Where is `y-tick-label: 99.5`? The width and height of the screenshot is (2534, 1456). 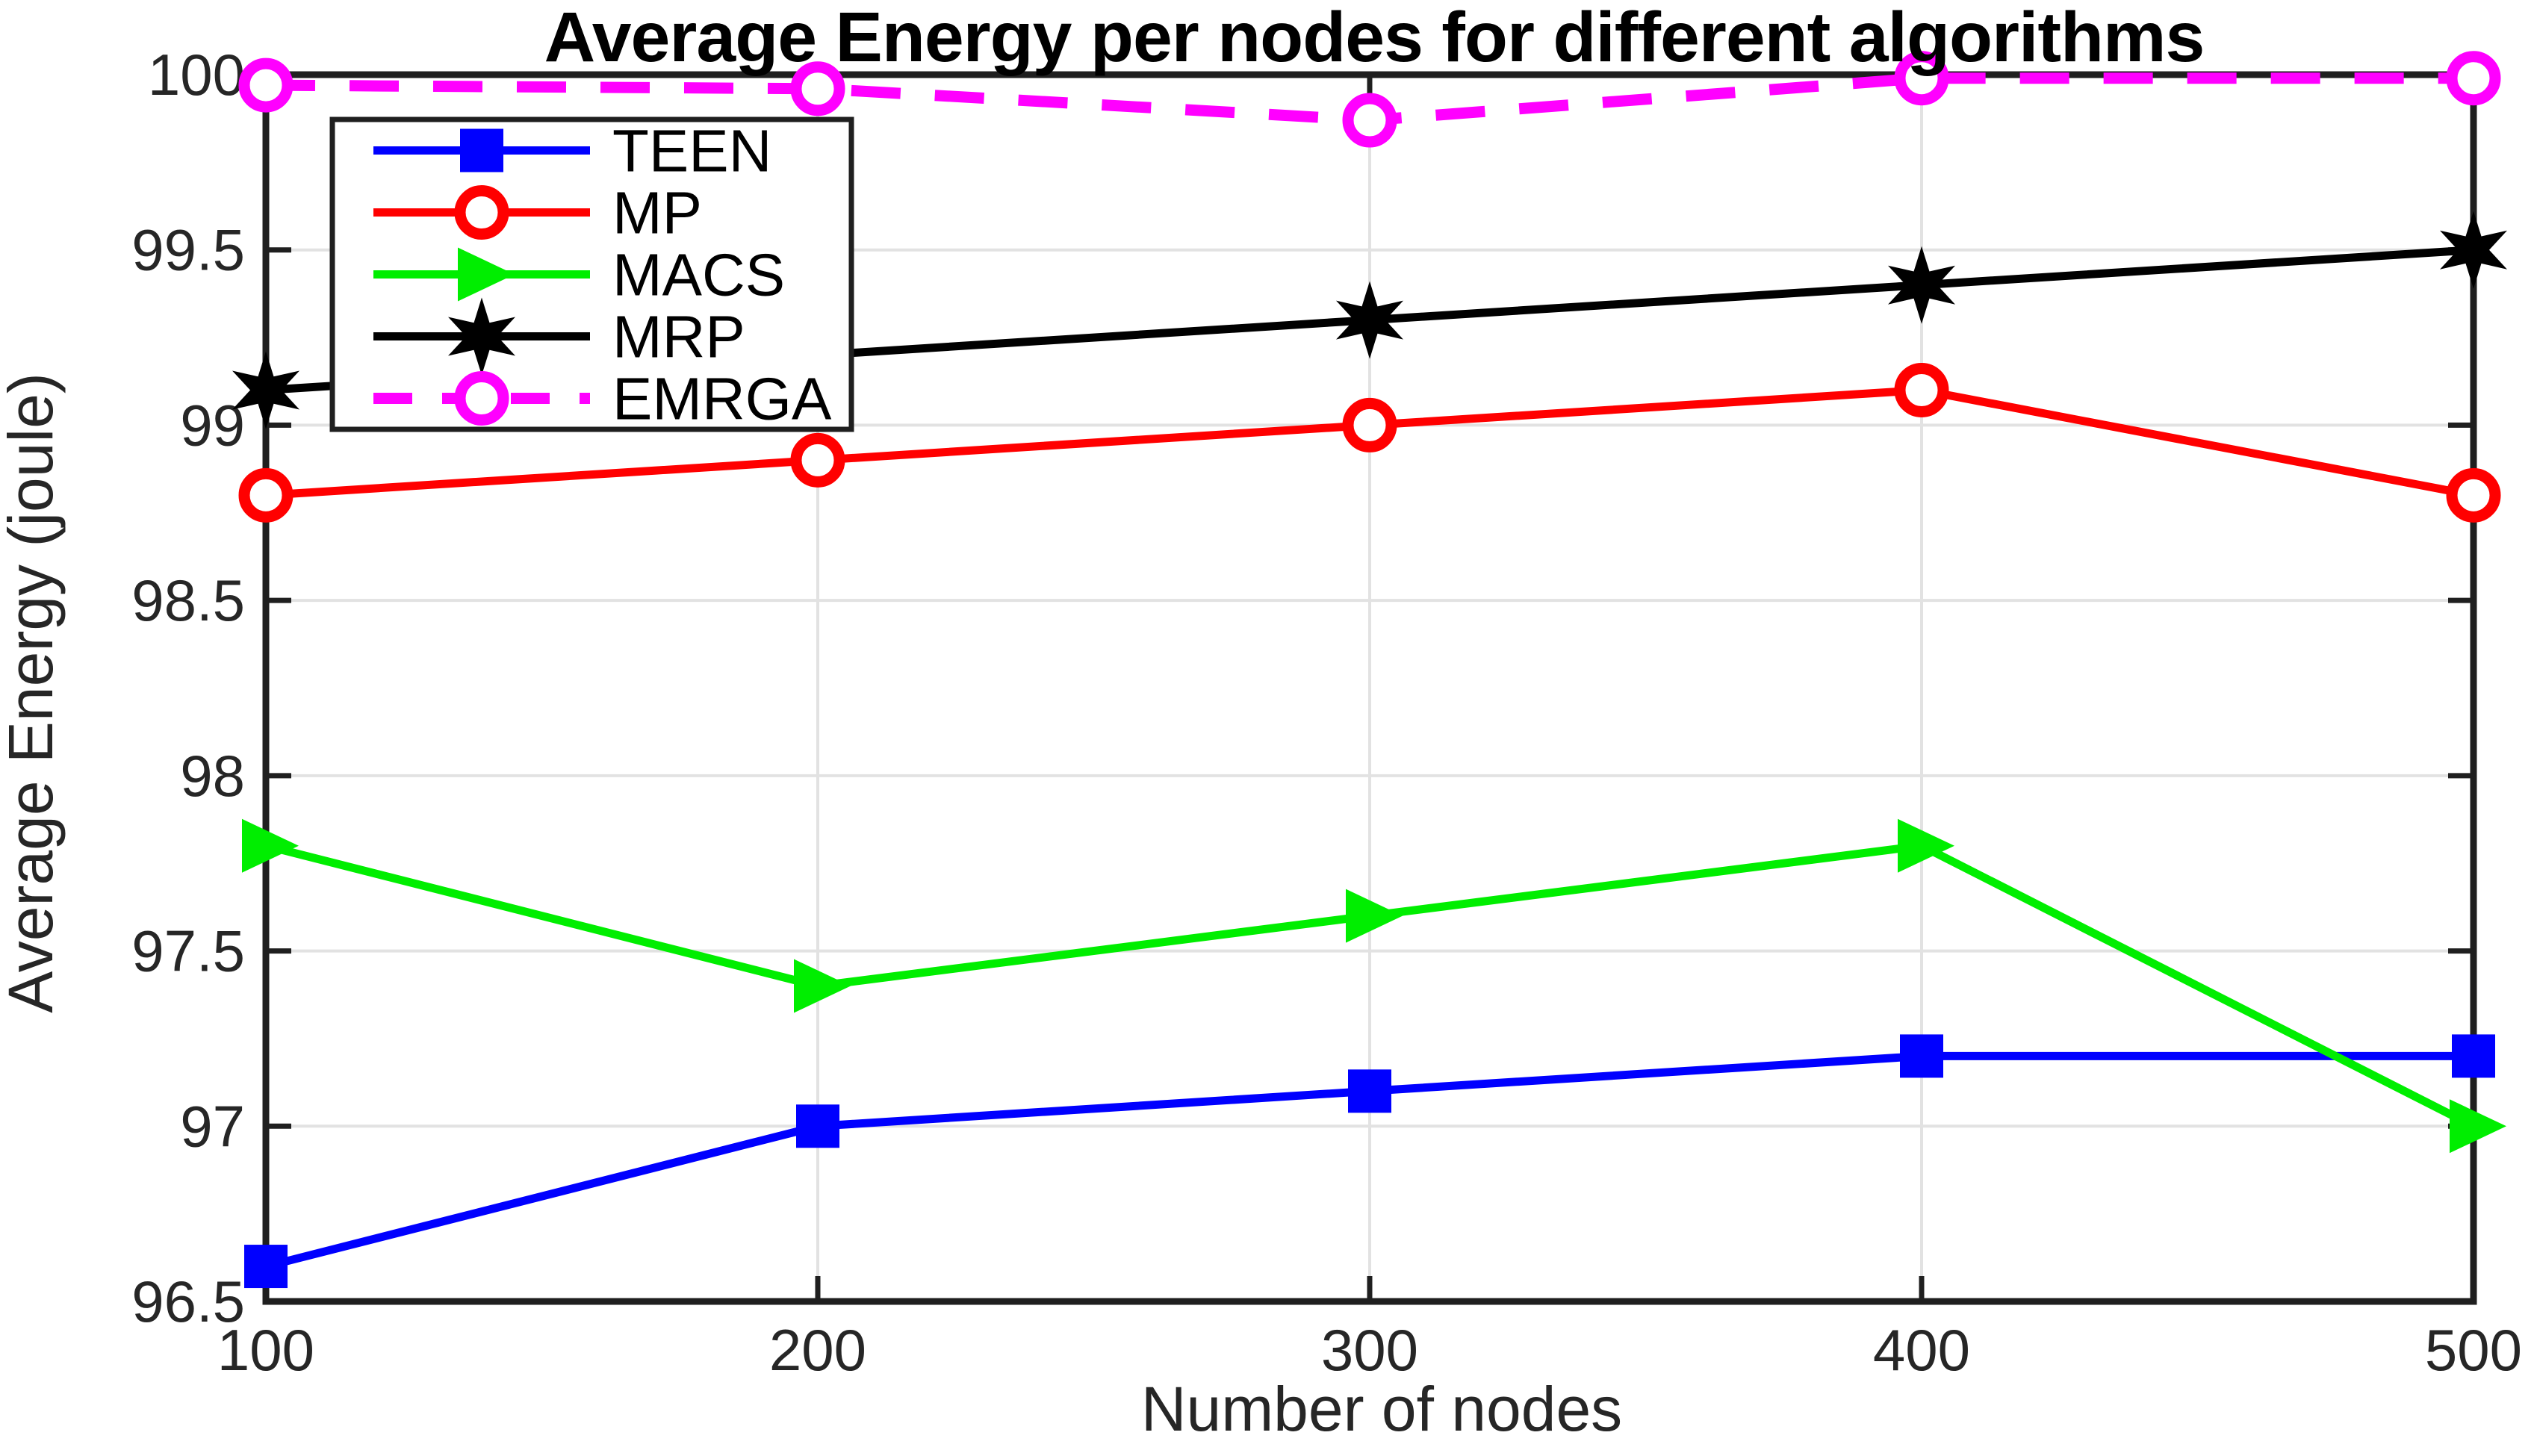 y-tick-label: 99.5 is located at coordinates (188, 250).